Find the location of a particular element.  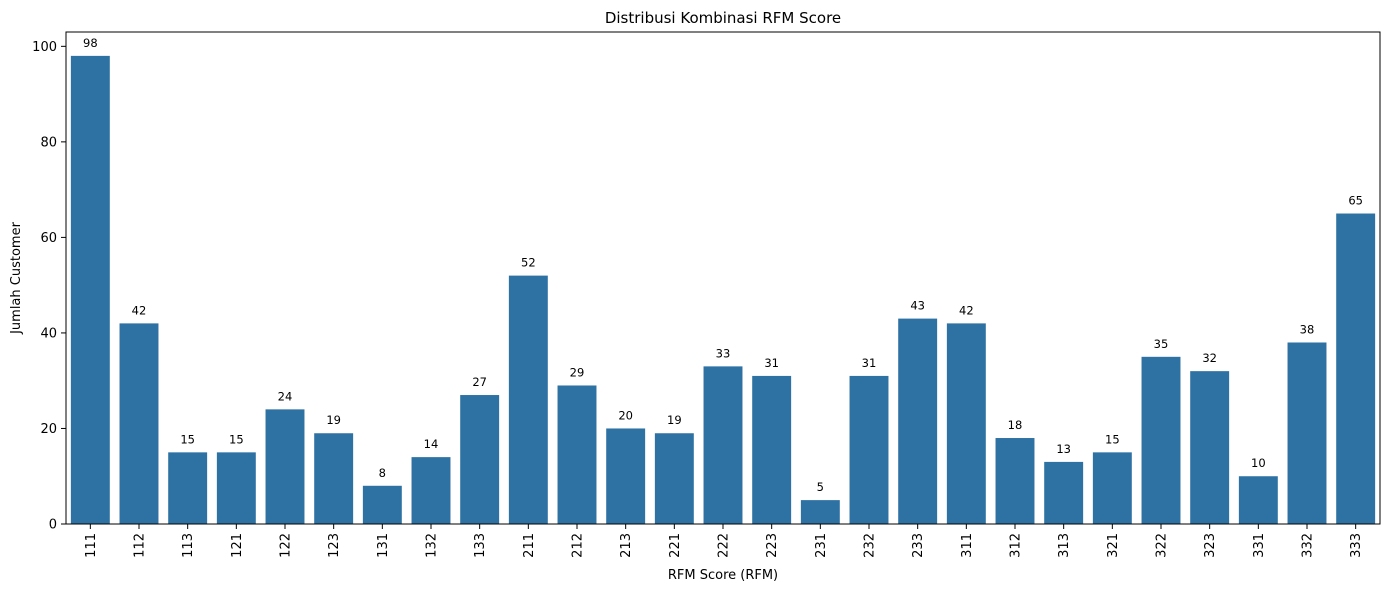

data-label-213: 20 is located at coordinates (625, 415).